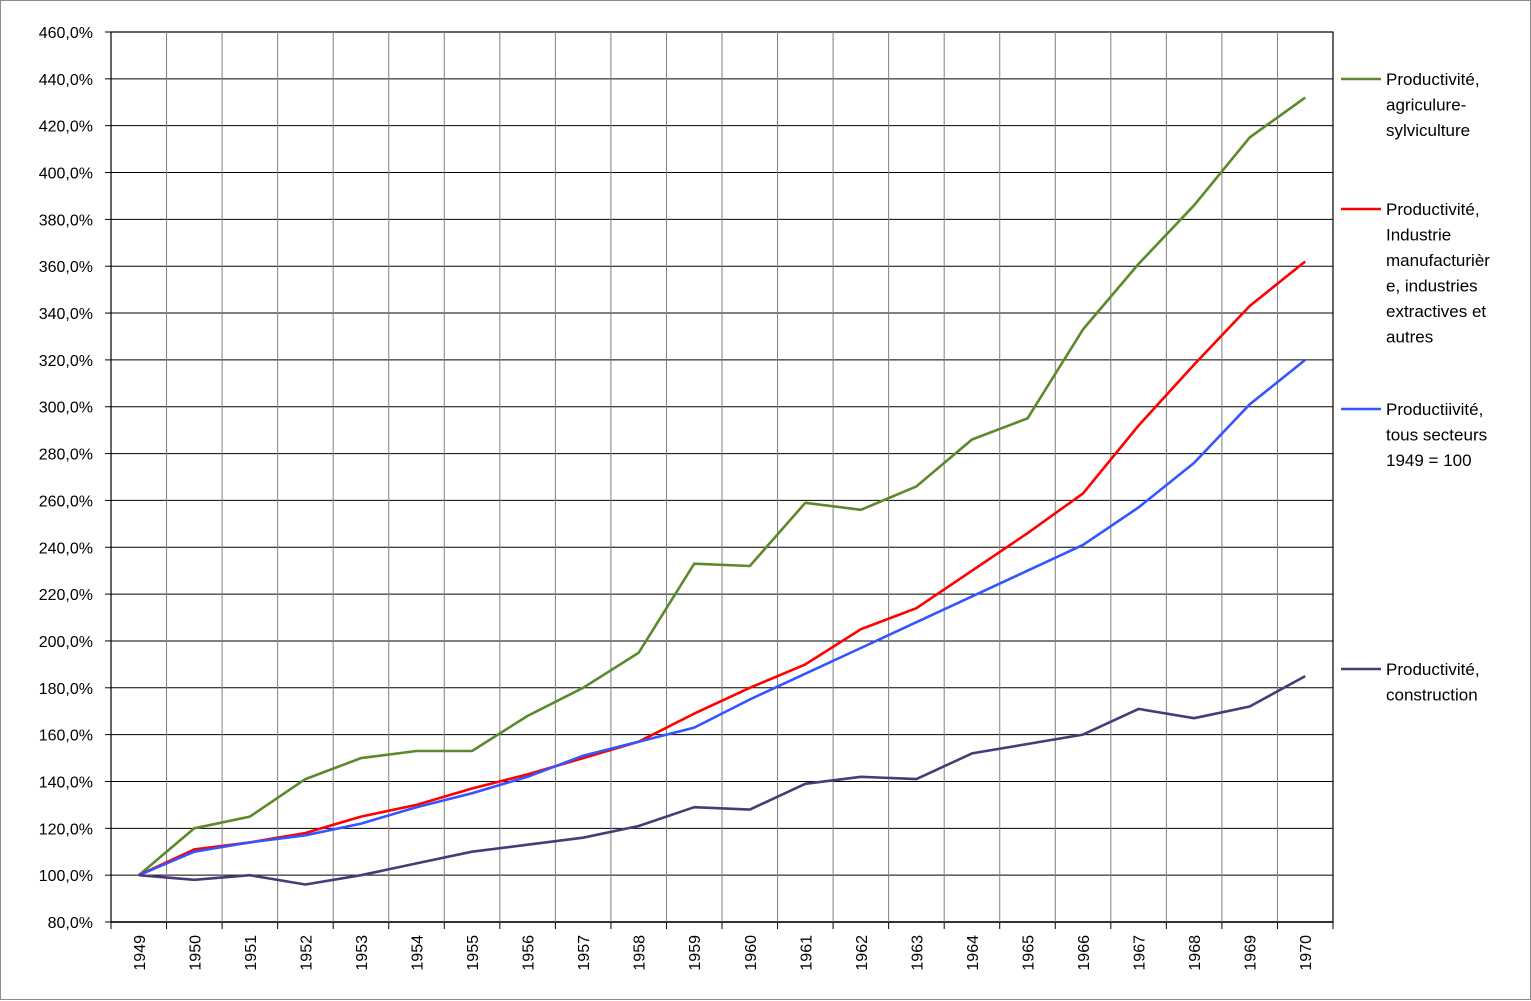  What do you see at coordinates (66, 314) in the screenshot?
I see `y-tick-label: 340,0%` at bounding box center [66, 314].